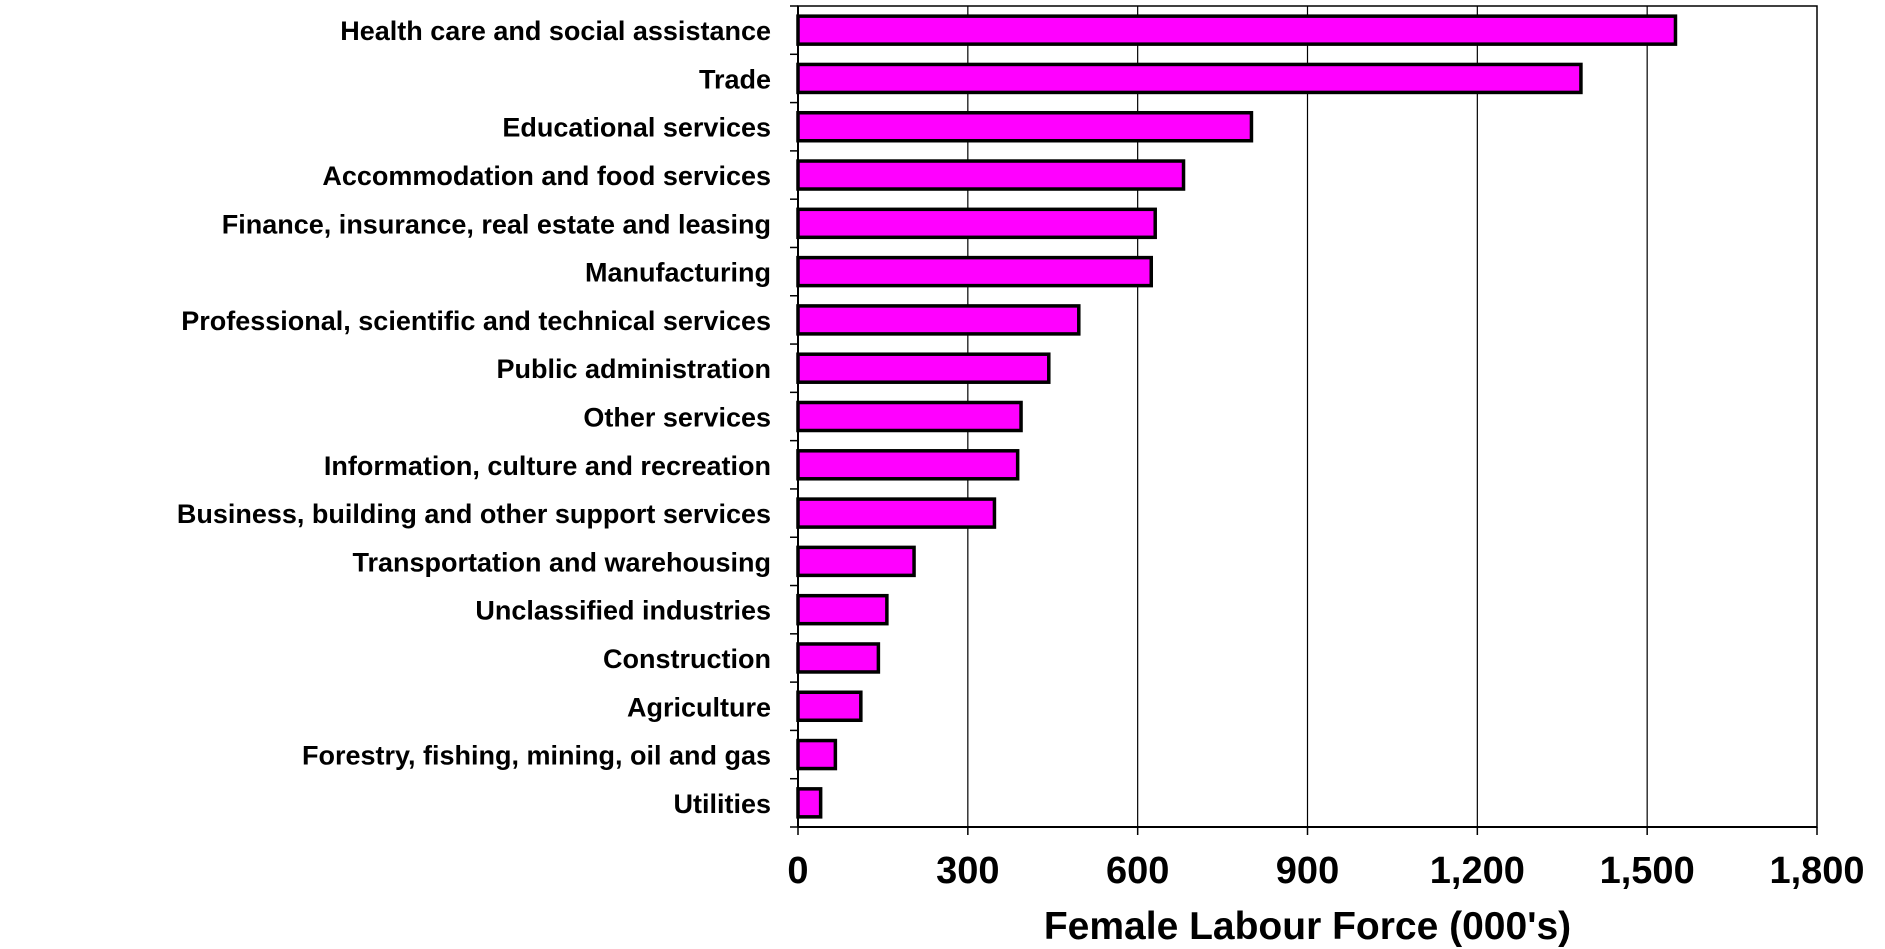 The image size is (1885, 949). Describe the element at coordinates (735, 79) in the screenshot. I see `category-label: Trade` at that location.